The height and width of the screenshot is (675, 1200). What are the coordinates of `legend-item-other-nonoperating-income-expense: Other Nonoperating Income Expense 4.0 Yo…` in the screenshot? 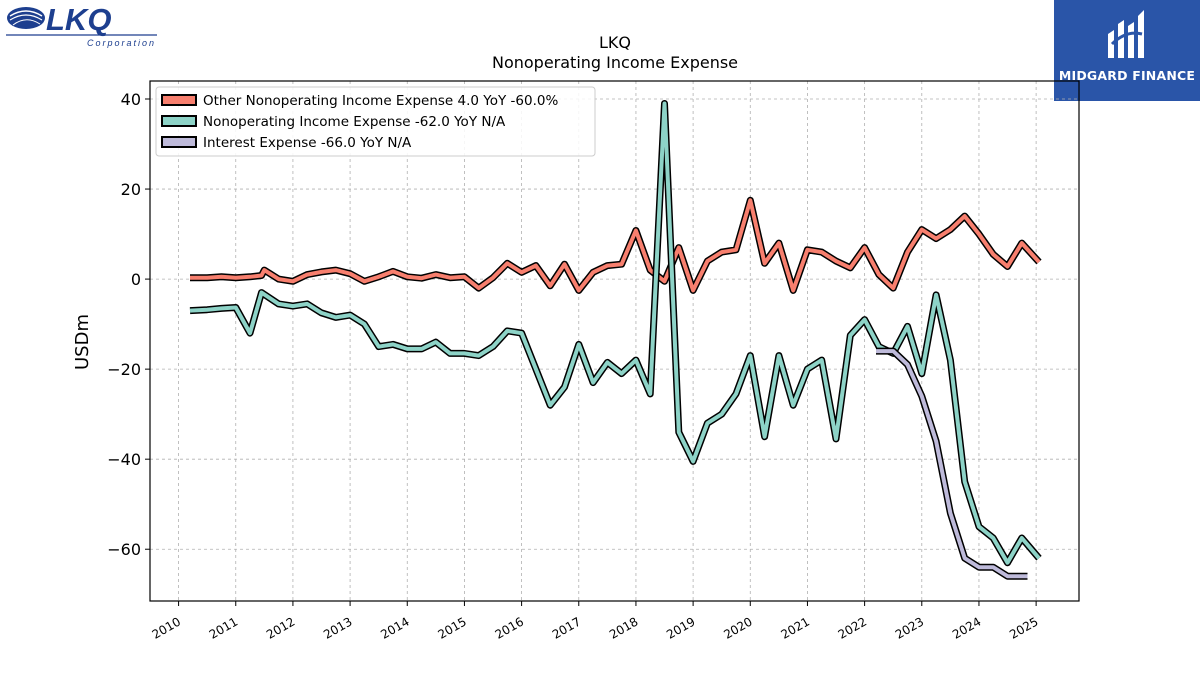 It's located at (359, 101).